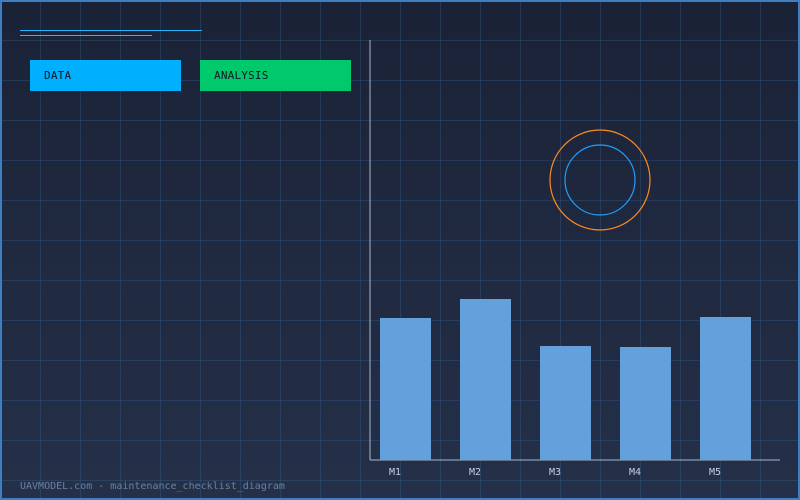 The image size is (800, 500). What do you see at coordinates (405, 389) in the screenshot?
I see `bar-m1` at bounding box center [405, 389].